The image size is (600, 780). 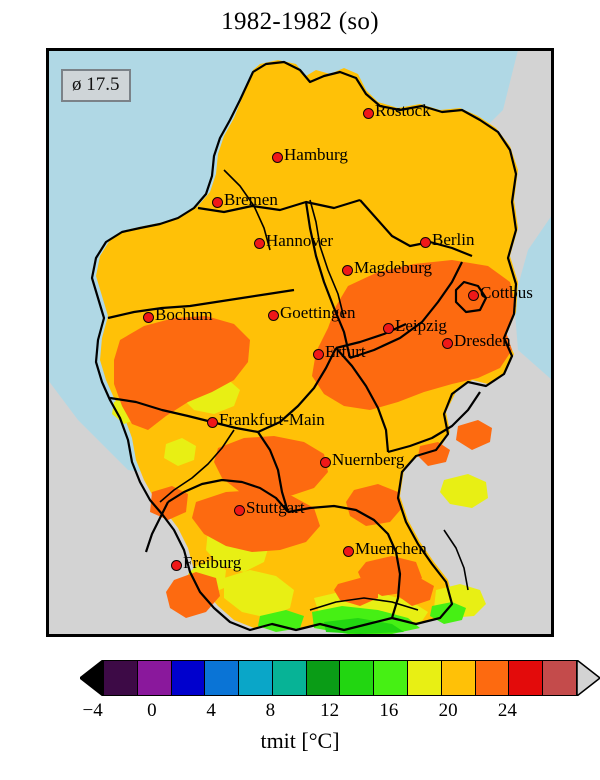 What do you see at coordinates (300, 740) in the screenshot?
I see `colorbar-axis-label: tmit [°C]` at bounding box center [300, 740].